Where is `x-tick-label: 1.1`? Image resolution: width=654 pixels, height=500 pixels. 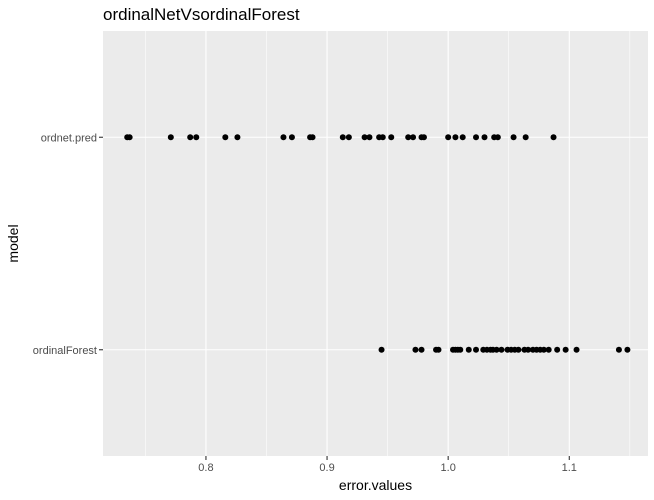
x-tick-label: 1.1 is located at coordinates (569, 468).